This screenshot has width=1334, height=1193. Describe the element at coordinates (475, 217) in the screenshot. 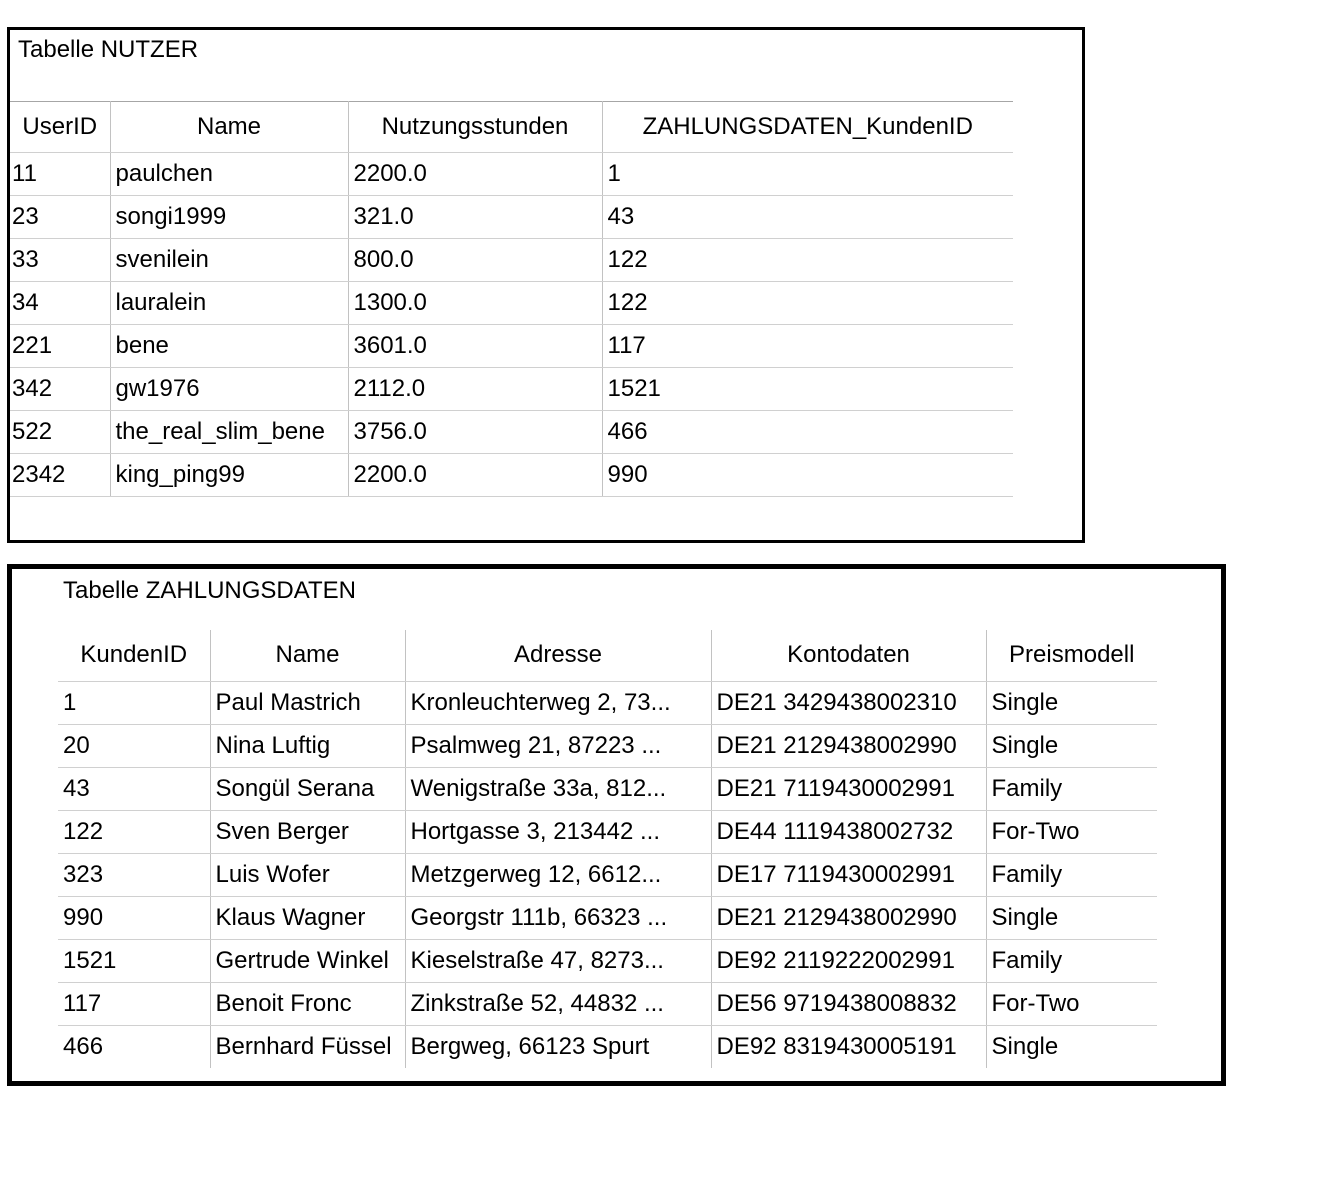

I see `table-cell: 321.0` at that location.